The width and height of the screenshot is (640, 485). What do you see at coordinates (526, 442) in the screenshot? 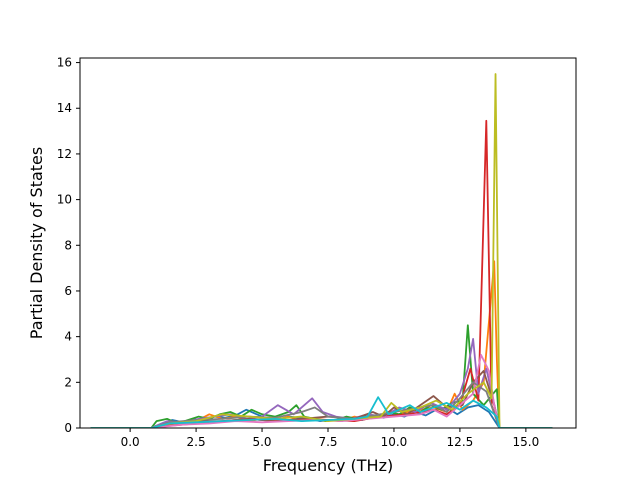
I see `x-tick-label: 15.0` at bounding box center [526, 442].